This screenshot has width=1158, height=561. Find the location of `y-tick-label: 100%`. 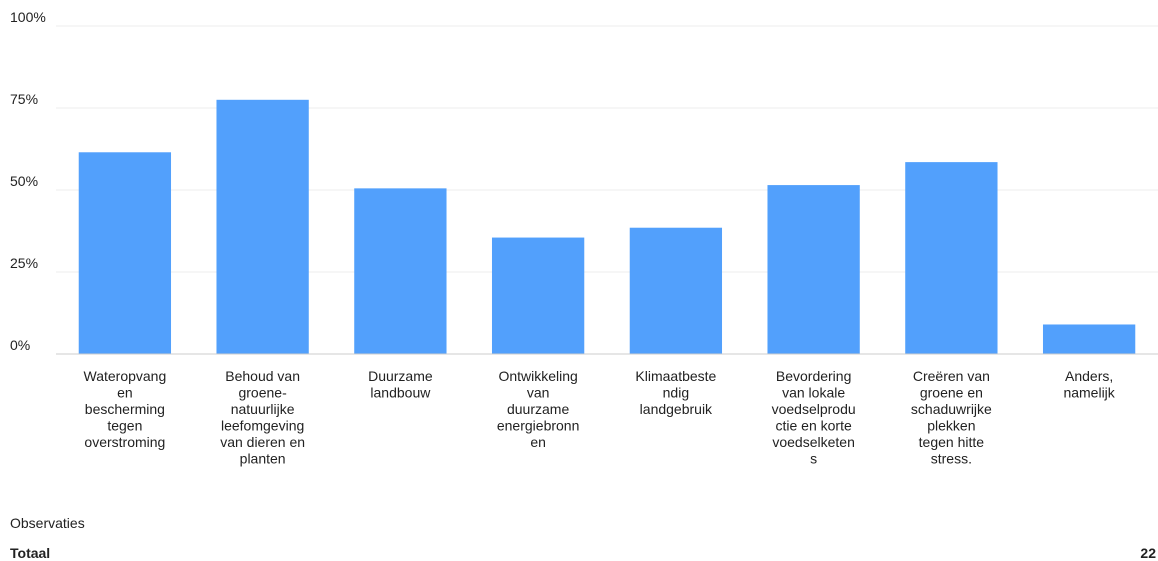

y-tick-label: 100% is located at coordinates (28, 17).